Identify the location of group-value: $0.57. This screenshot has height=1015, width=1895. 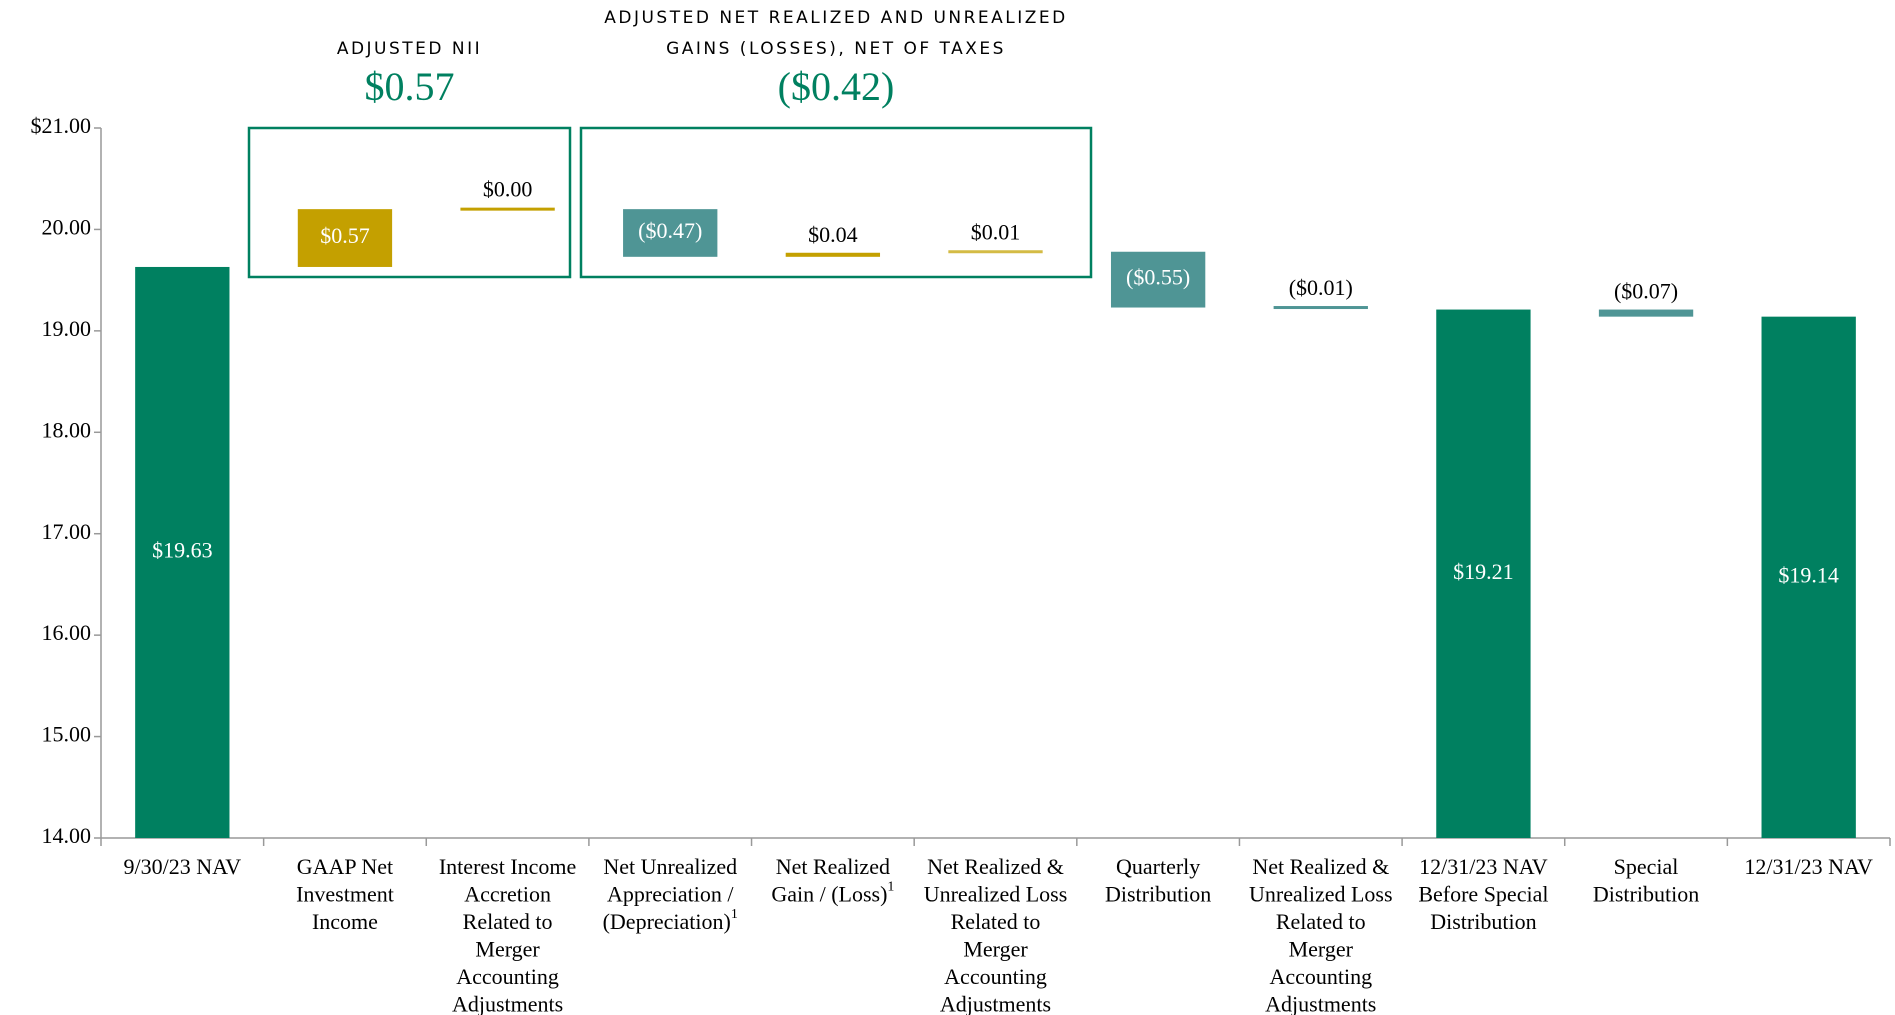
(410, 86).